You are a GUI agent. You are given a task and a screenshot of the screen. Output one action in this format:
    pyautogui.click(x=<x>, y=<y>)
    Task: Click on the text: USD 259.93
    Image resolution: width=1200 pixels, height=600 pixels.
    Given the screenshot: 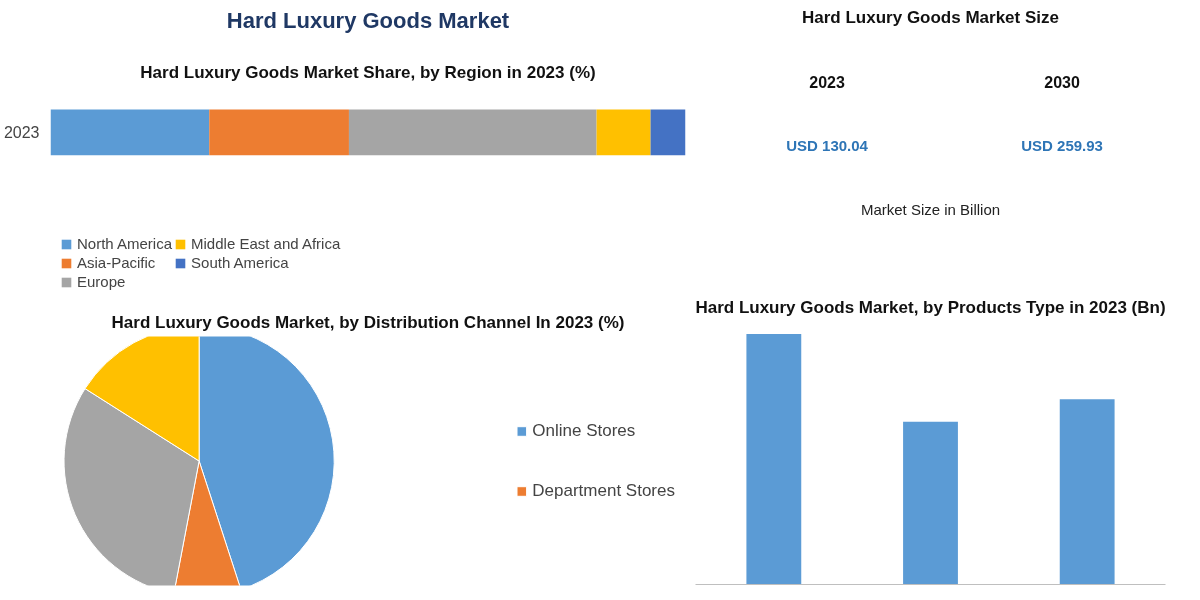 What is the action you would take?
    pyautogui.click(x=1062, y=146)
    